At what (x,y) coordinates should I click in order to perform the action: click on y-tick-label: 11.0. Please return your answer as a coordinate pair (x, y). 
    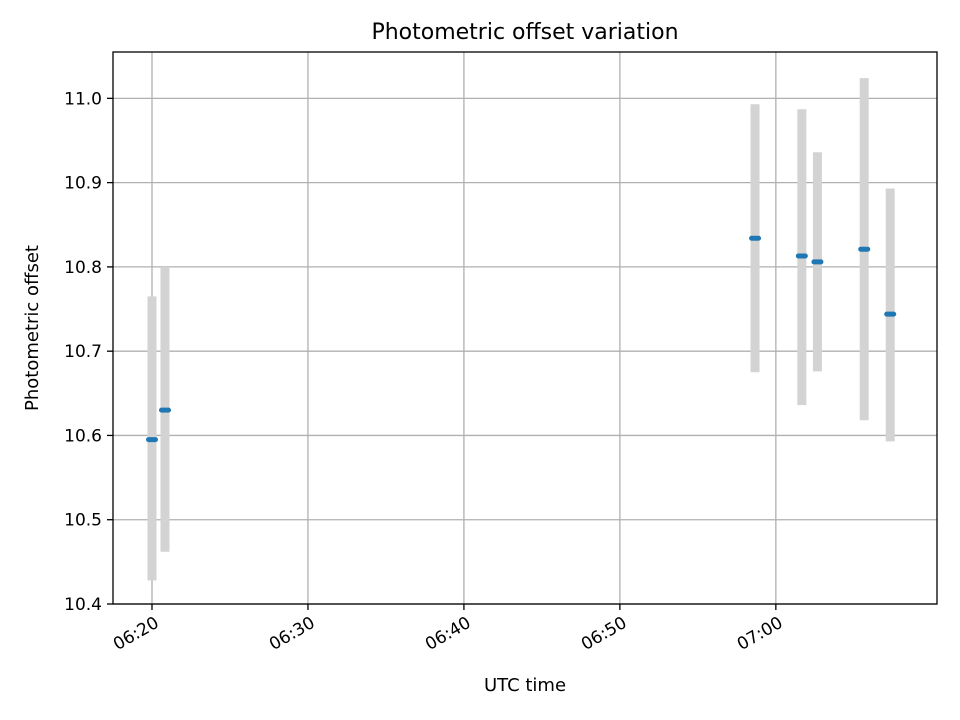
    Looking at the image, I should click on (83, 99).